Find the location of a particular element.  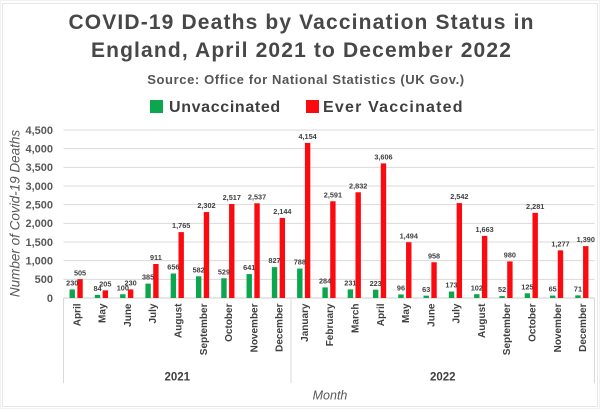

svg-text: 2021 is located at coordinates (177, 378).